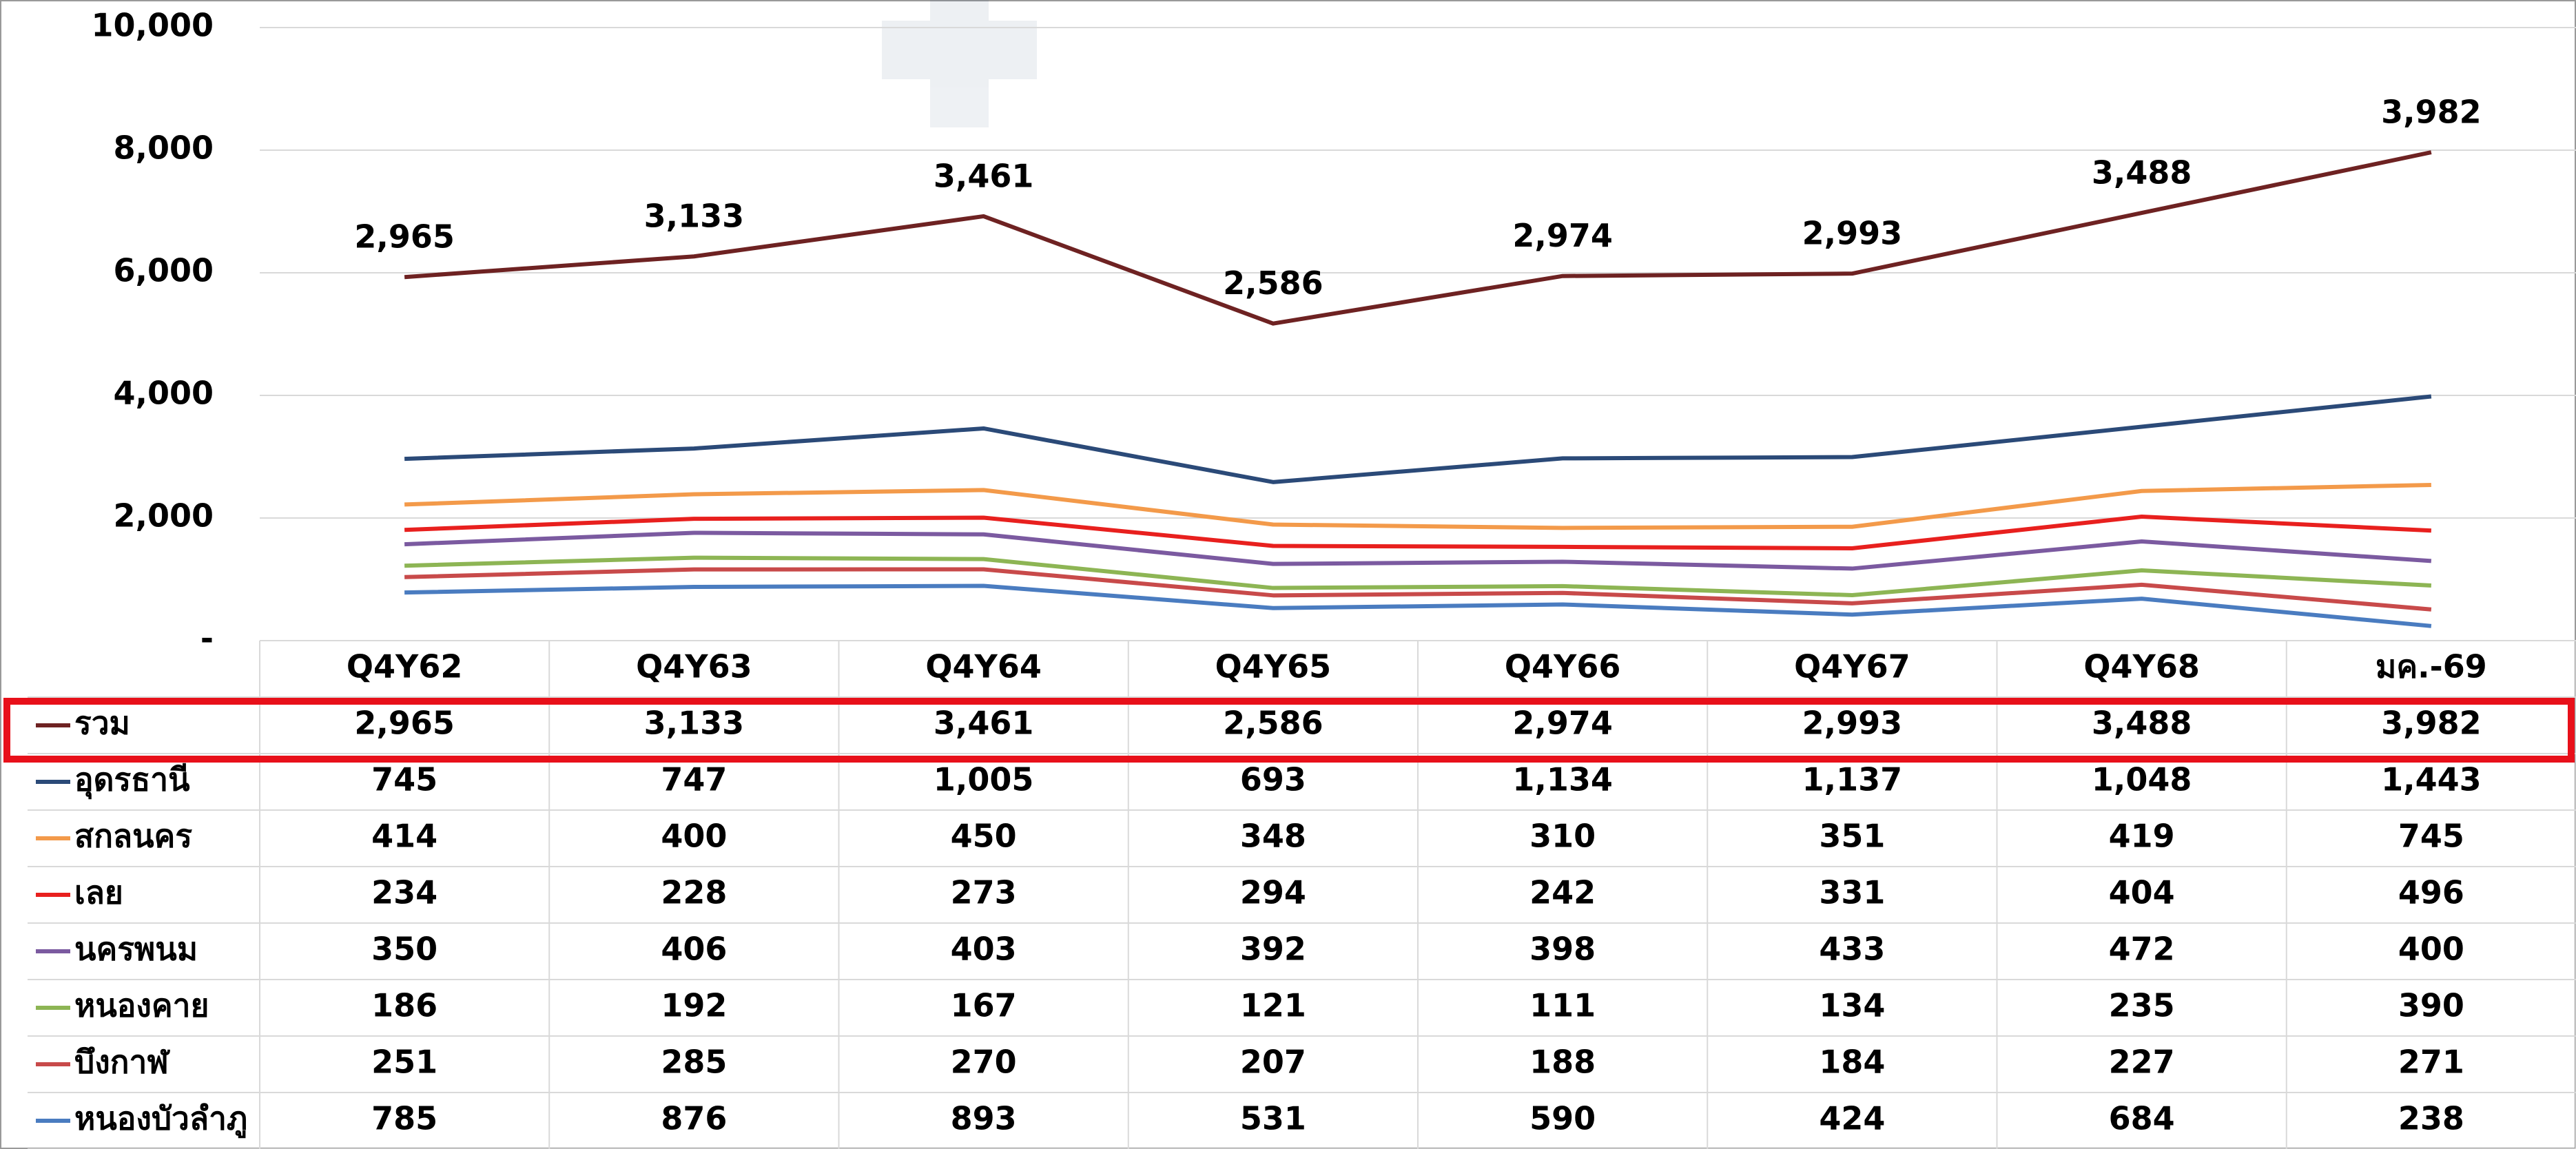 Image resolution: width=2576 pixels, height=1149 pixels. Describe the element at coordinates (694, 666) in the screenshot. I see `x-tick-label: Q4Y63` at that location.